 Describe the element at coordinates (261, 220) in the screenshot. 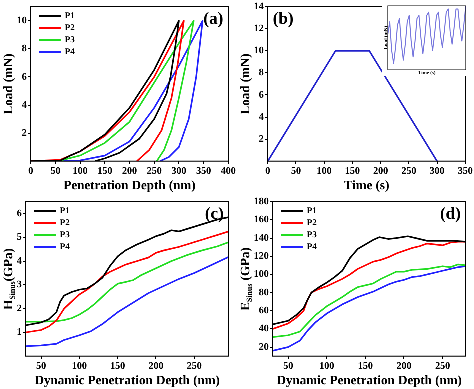

I see `y-tick-label: 160` at that location.